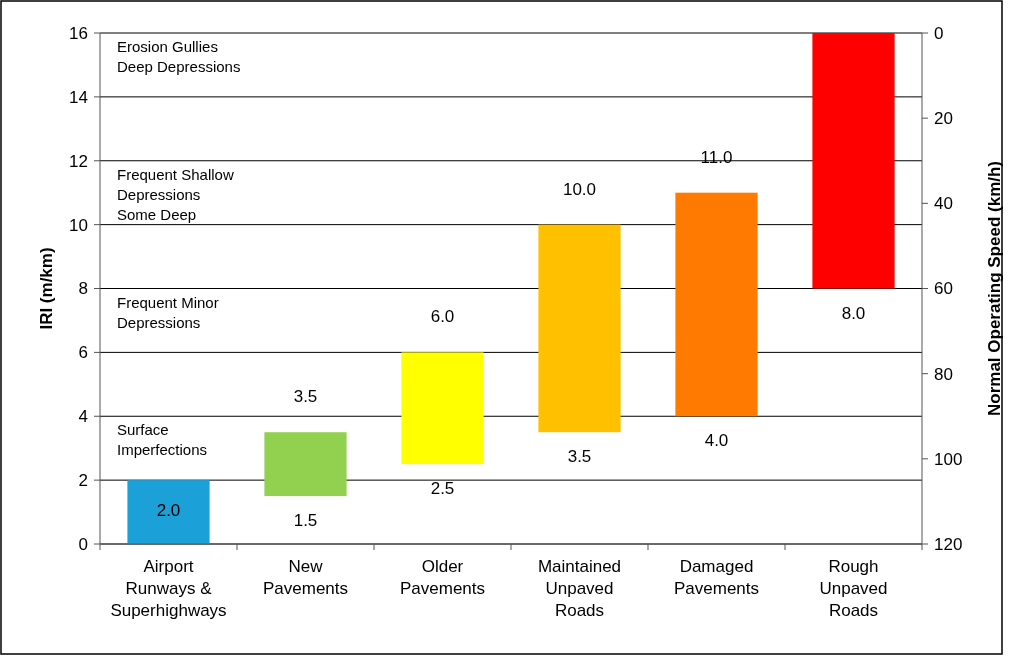 This screenshot has width=1013, height=655. I want to click on annotation: 8.0, so click(853, 313).